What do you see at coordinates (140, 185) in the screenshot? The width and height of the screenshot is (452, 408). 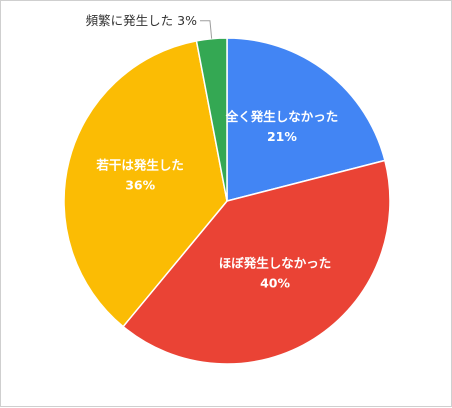 I see `slice-value-2: 36%` at bounding box center [140, 185].